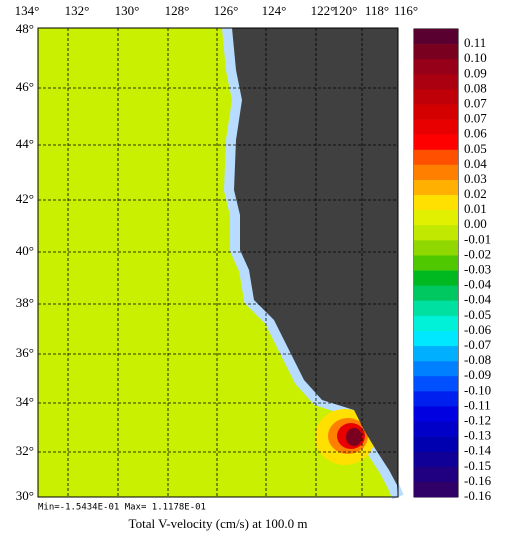 Image resolution: width=520 pixels, height=540 pixels. What do you see at coordinates (475, 208) in the screenshot?
I see `colorbar-label: 0.01` at bounding box center [475, 208].